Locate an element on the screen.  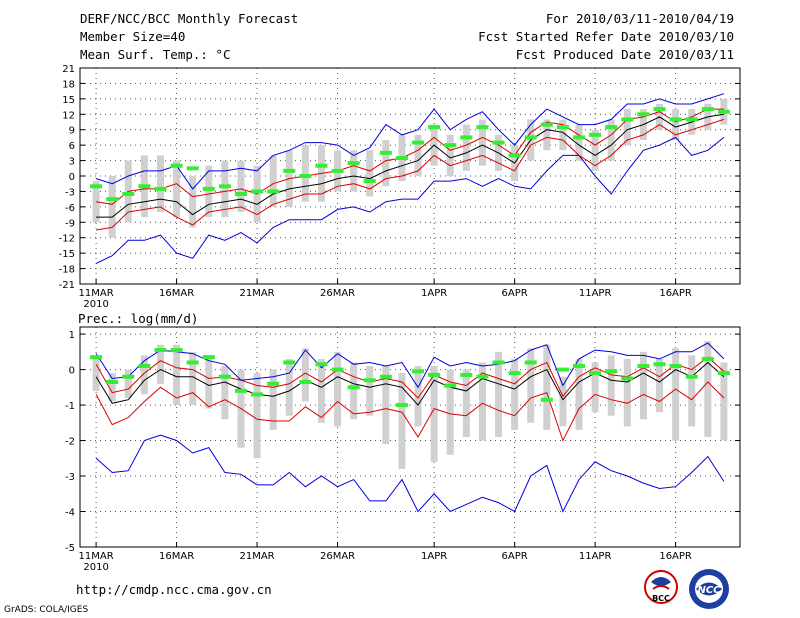
prec-min-line is located at coordinates (410, 365).